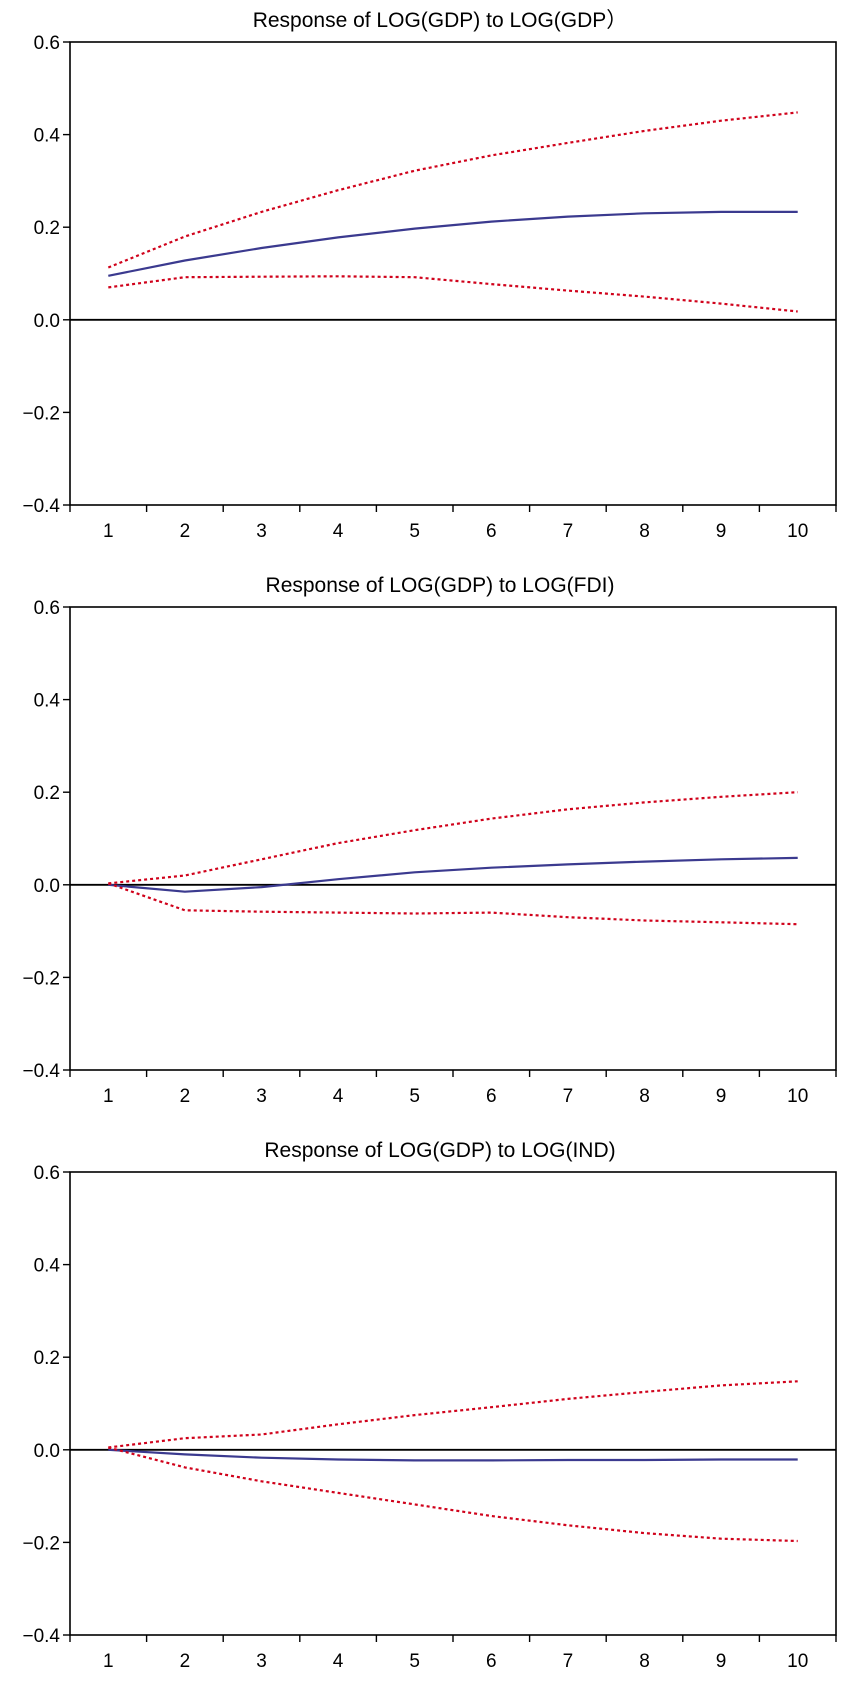 This screenshot has width=845, height=1700. Describe the element at coordinates (439, 1150) in the screenshot. I see `chart-title: Response of LOG(GDP) to LOG(IND)` at that location.